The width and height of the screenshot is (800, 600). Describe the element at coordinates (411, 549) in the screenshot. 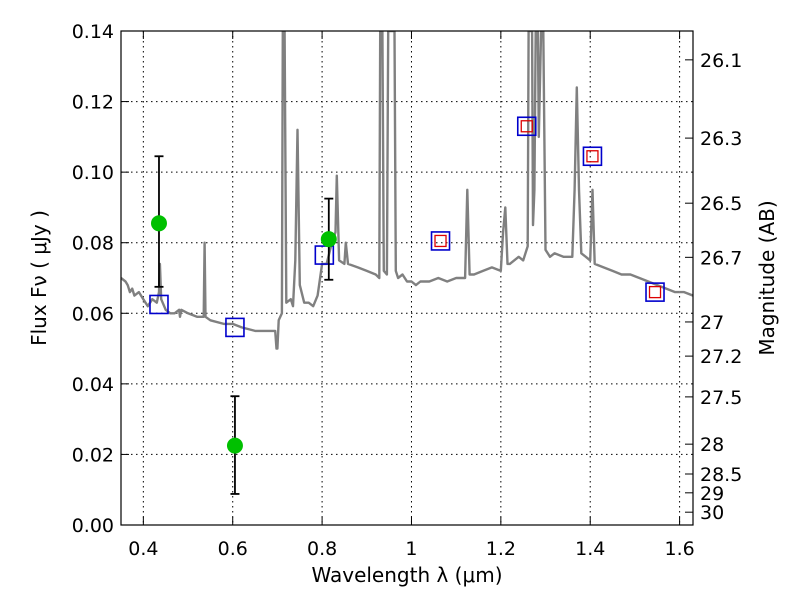

I see `x-tick-label: 1` at that location.